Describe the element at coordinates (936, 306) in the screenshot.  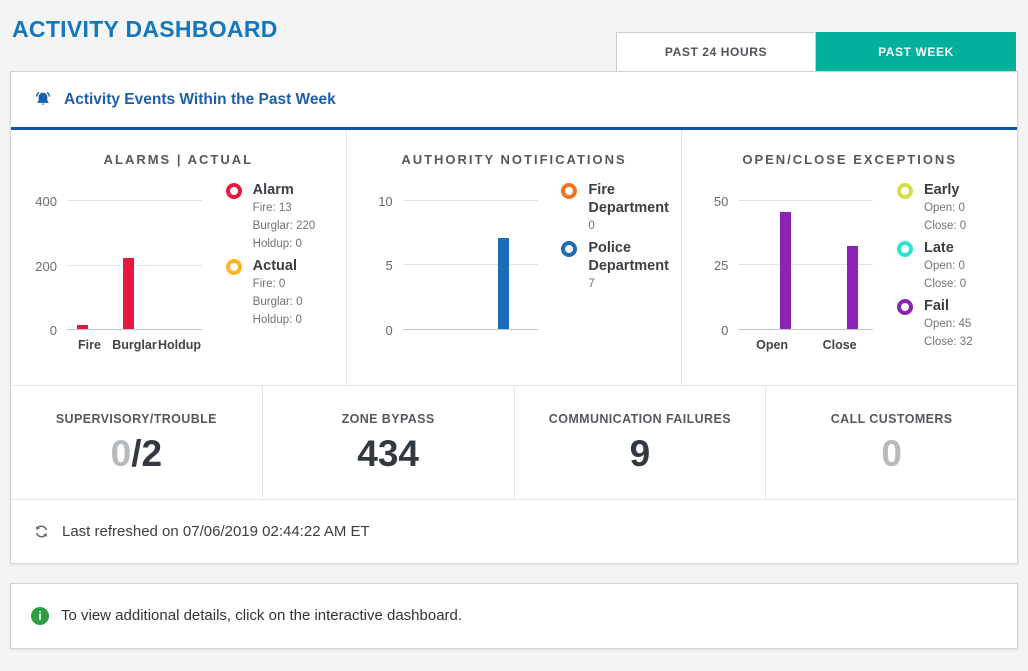
I see `legend-name: Fail` at that location.